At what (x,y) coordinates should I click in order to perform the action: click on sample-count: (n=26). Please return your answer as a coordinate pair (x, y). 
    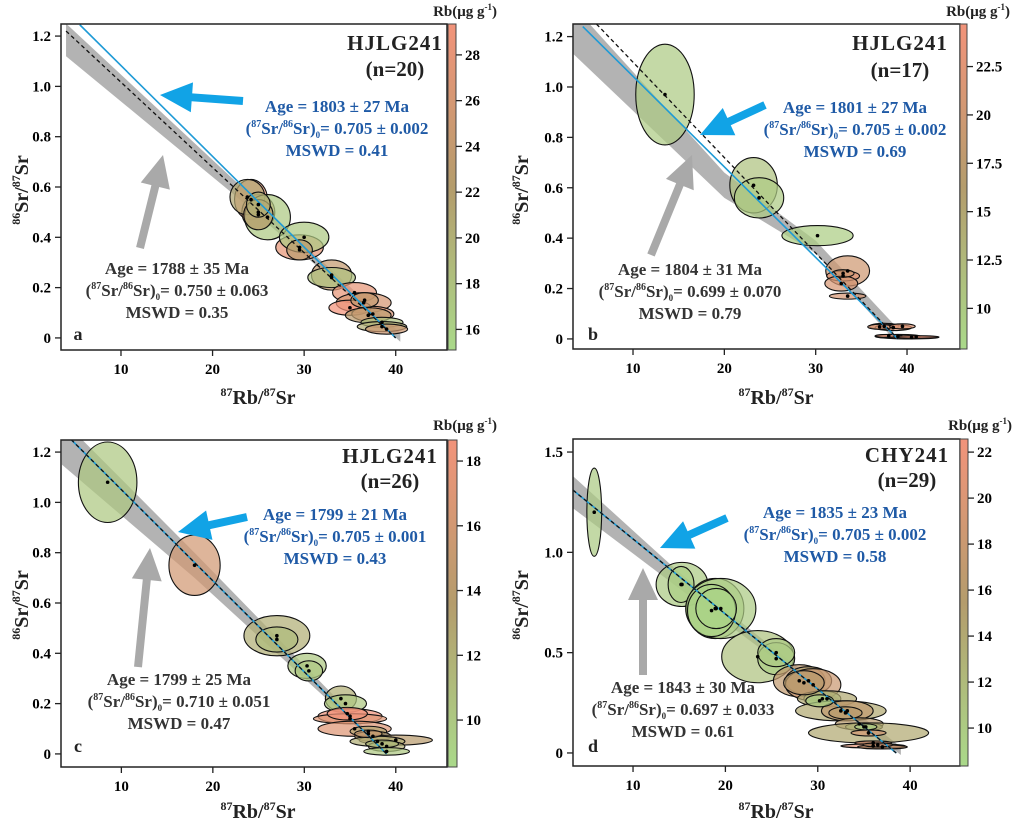
    Looking at the image, I should click on (390, 481).